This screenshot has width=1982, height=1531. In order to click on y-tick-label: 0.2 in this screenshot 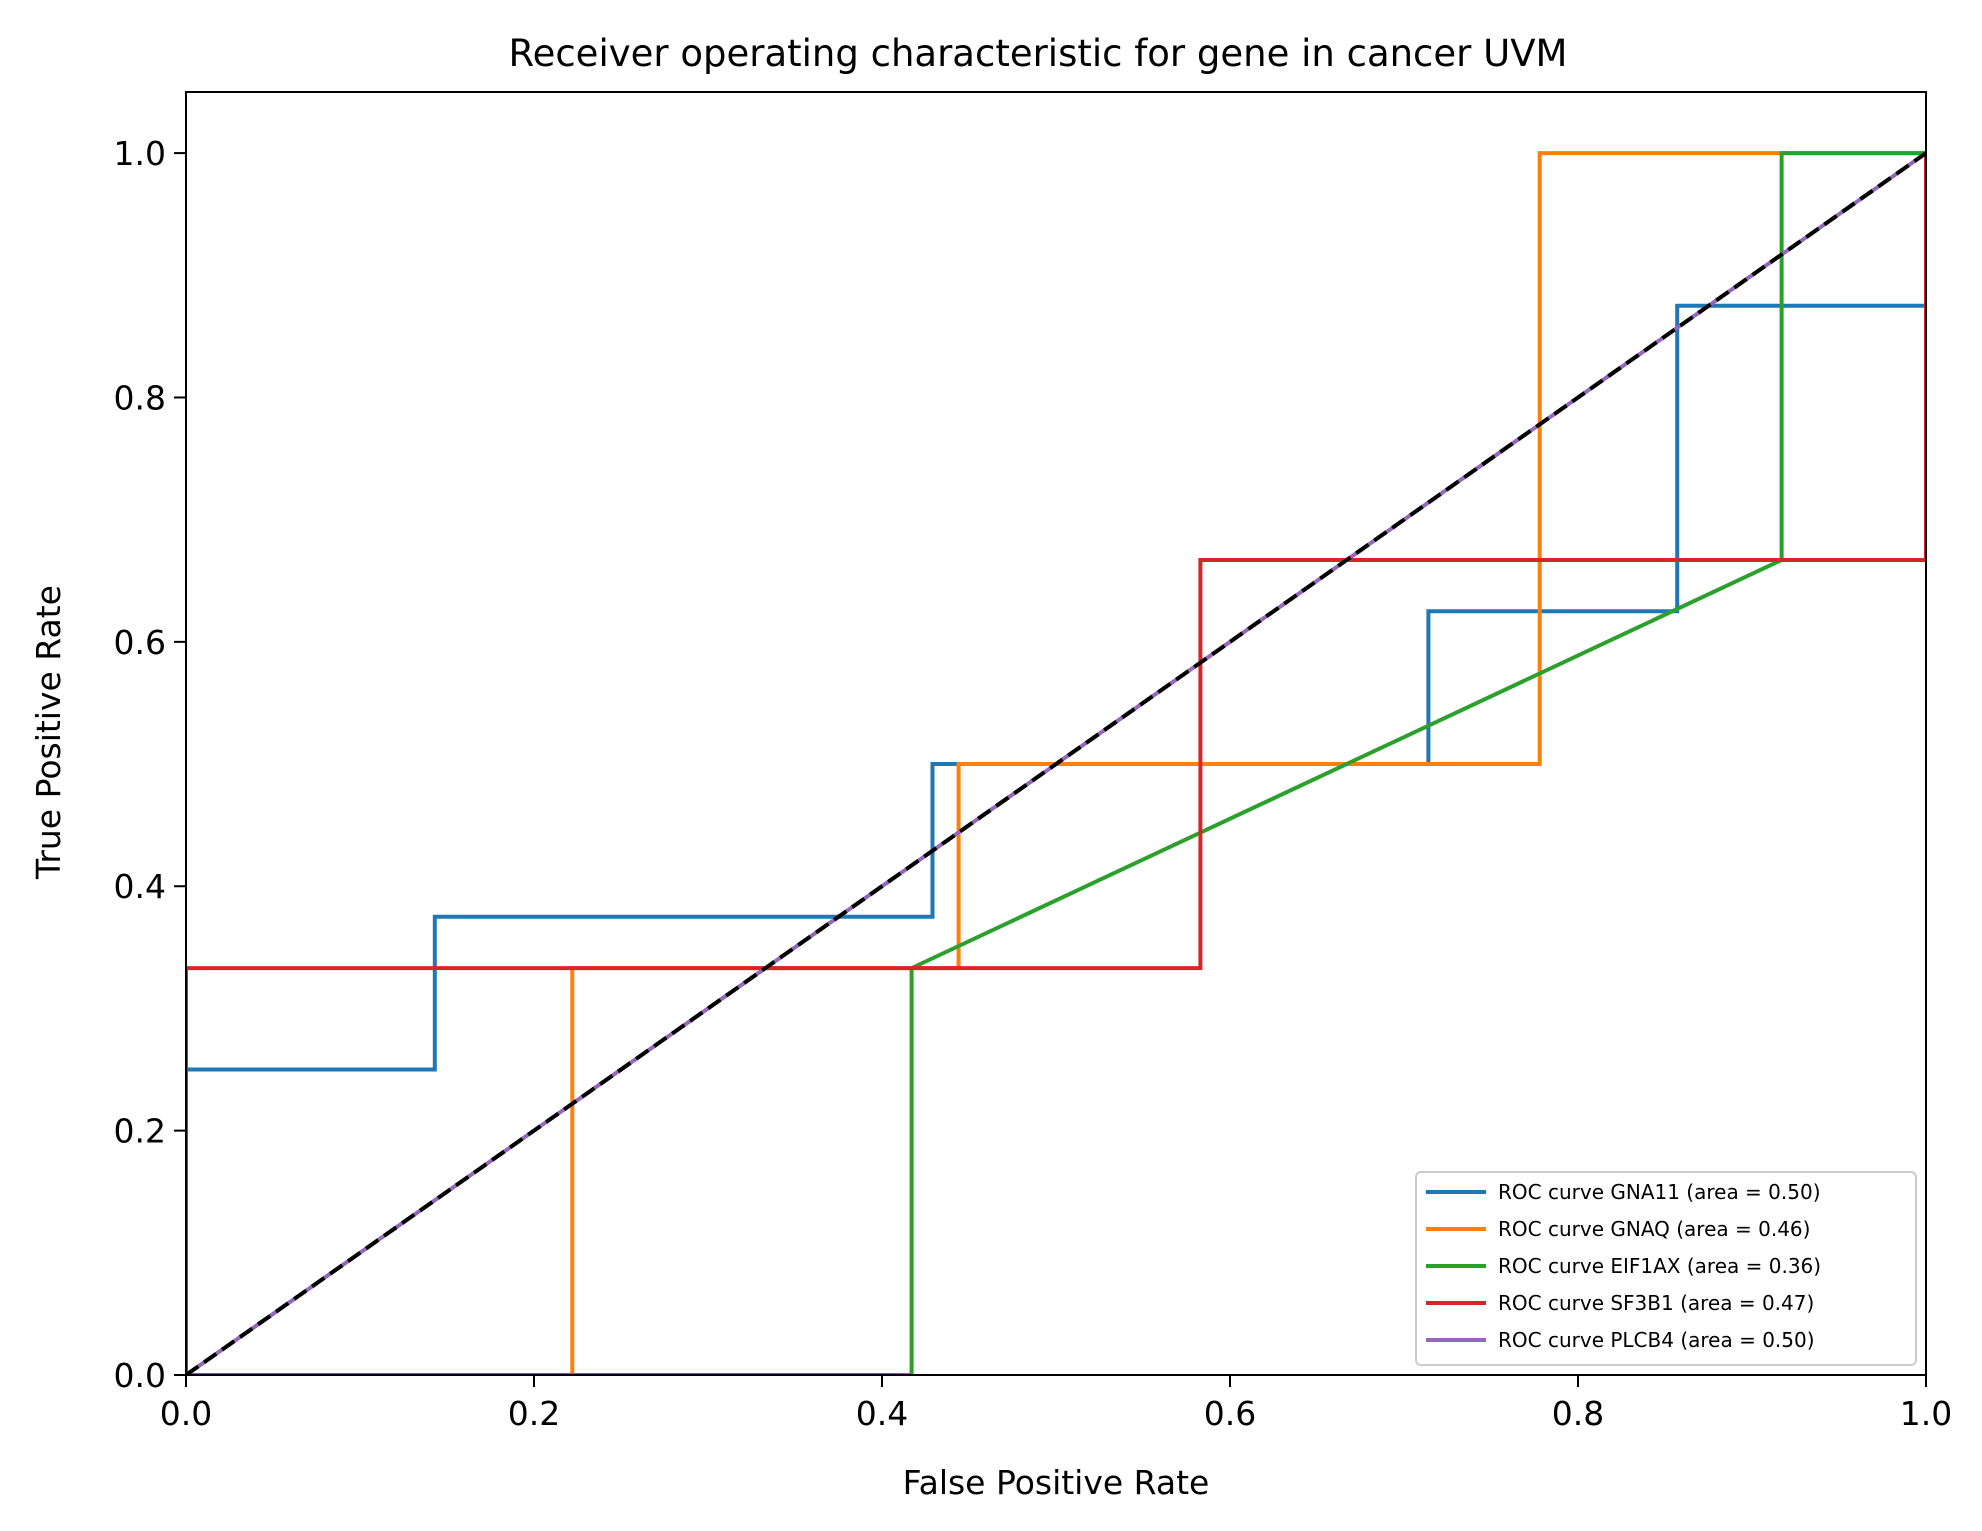, I will do `click(140, 1131)`.